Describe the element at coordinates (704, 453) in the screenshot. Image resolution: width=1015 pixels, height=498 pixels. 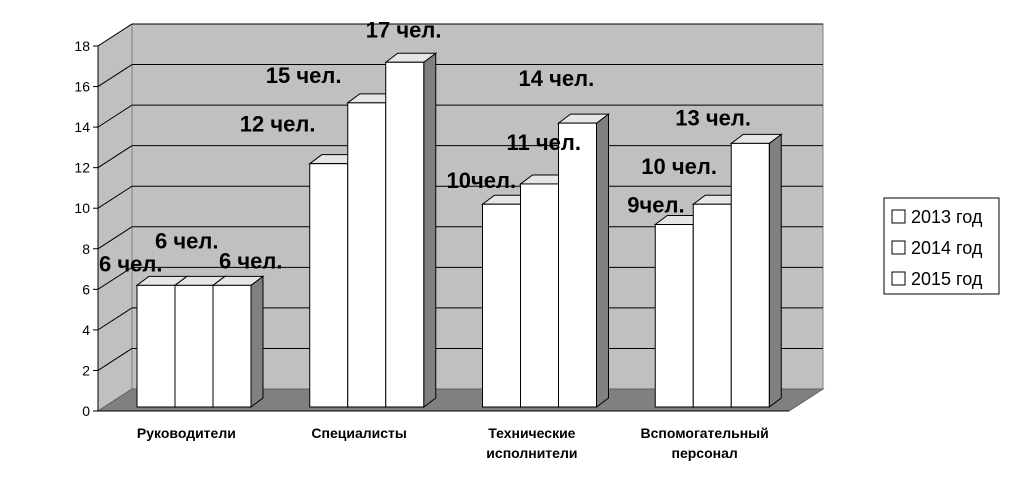
I see `category-label: персонал` at that location.